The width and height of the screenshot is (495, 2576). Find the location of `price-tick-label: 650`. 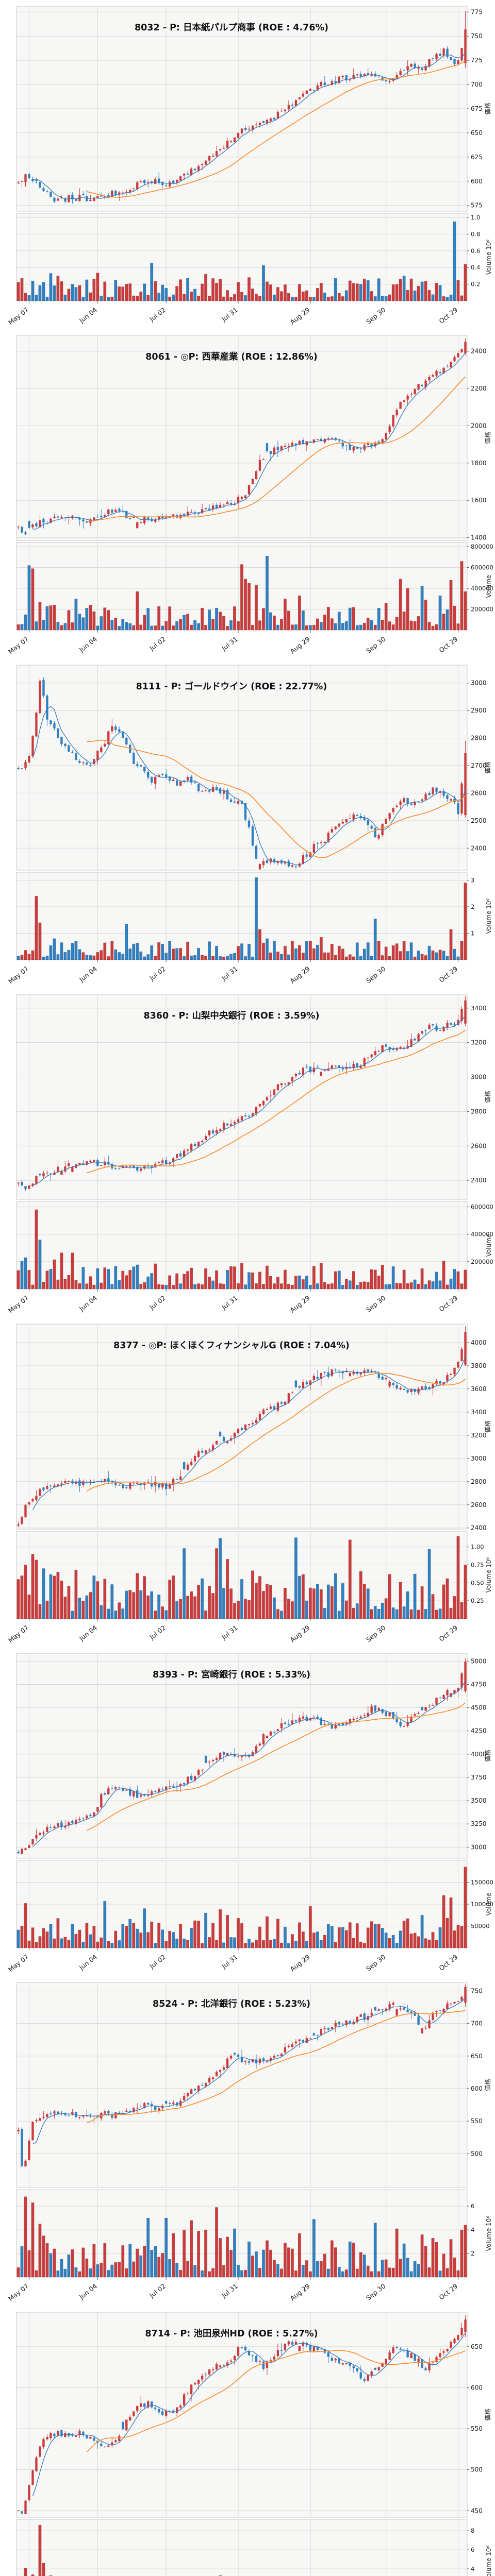

price-tick-label: 650 is located at coordinates (477, 2056).